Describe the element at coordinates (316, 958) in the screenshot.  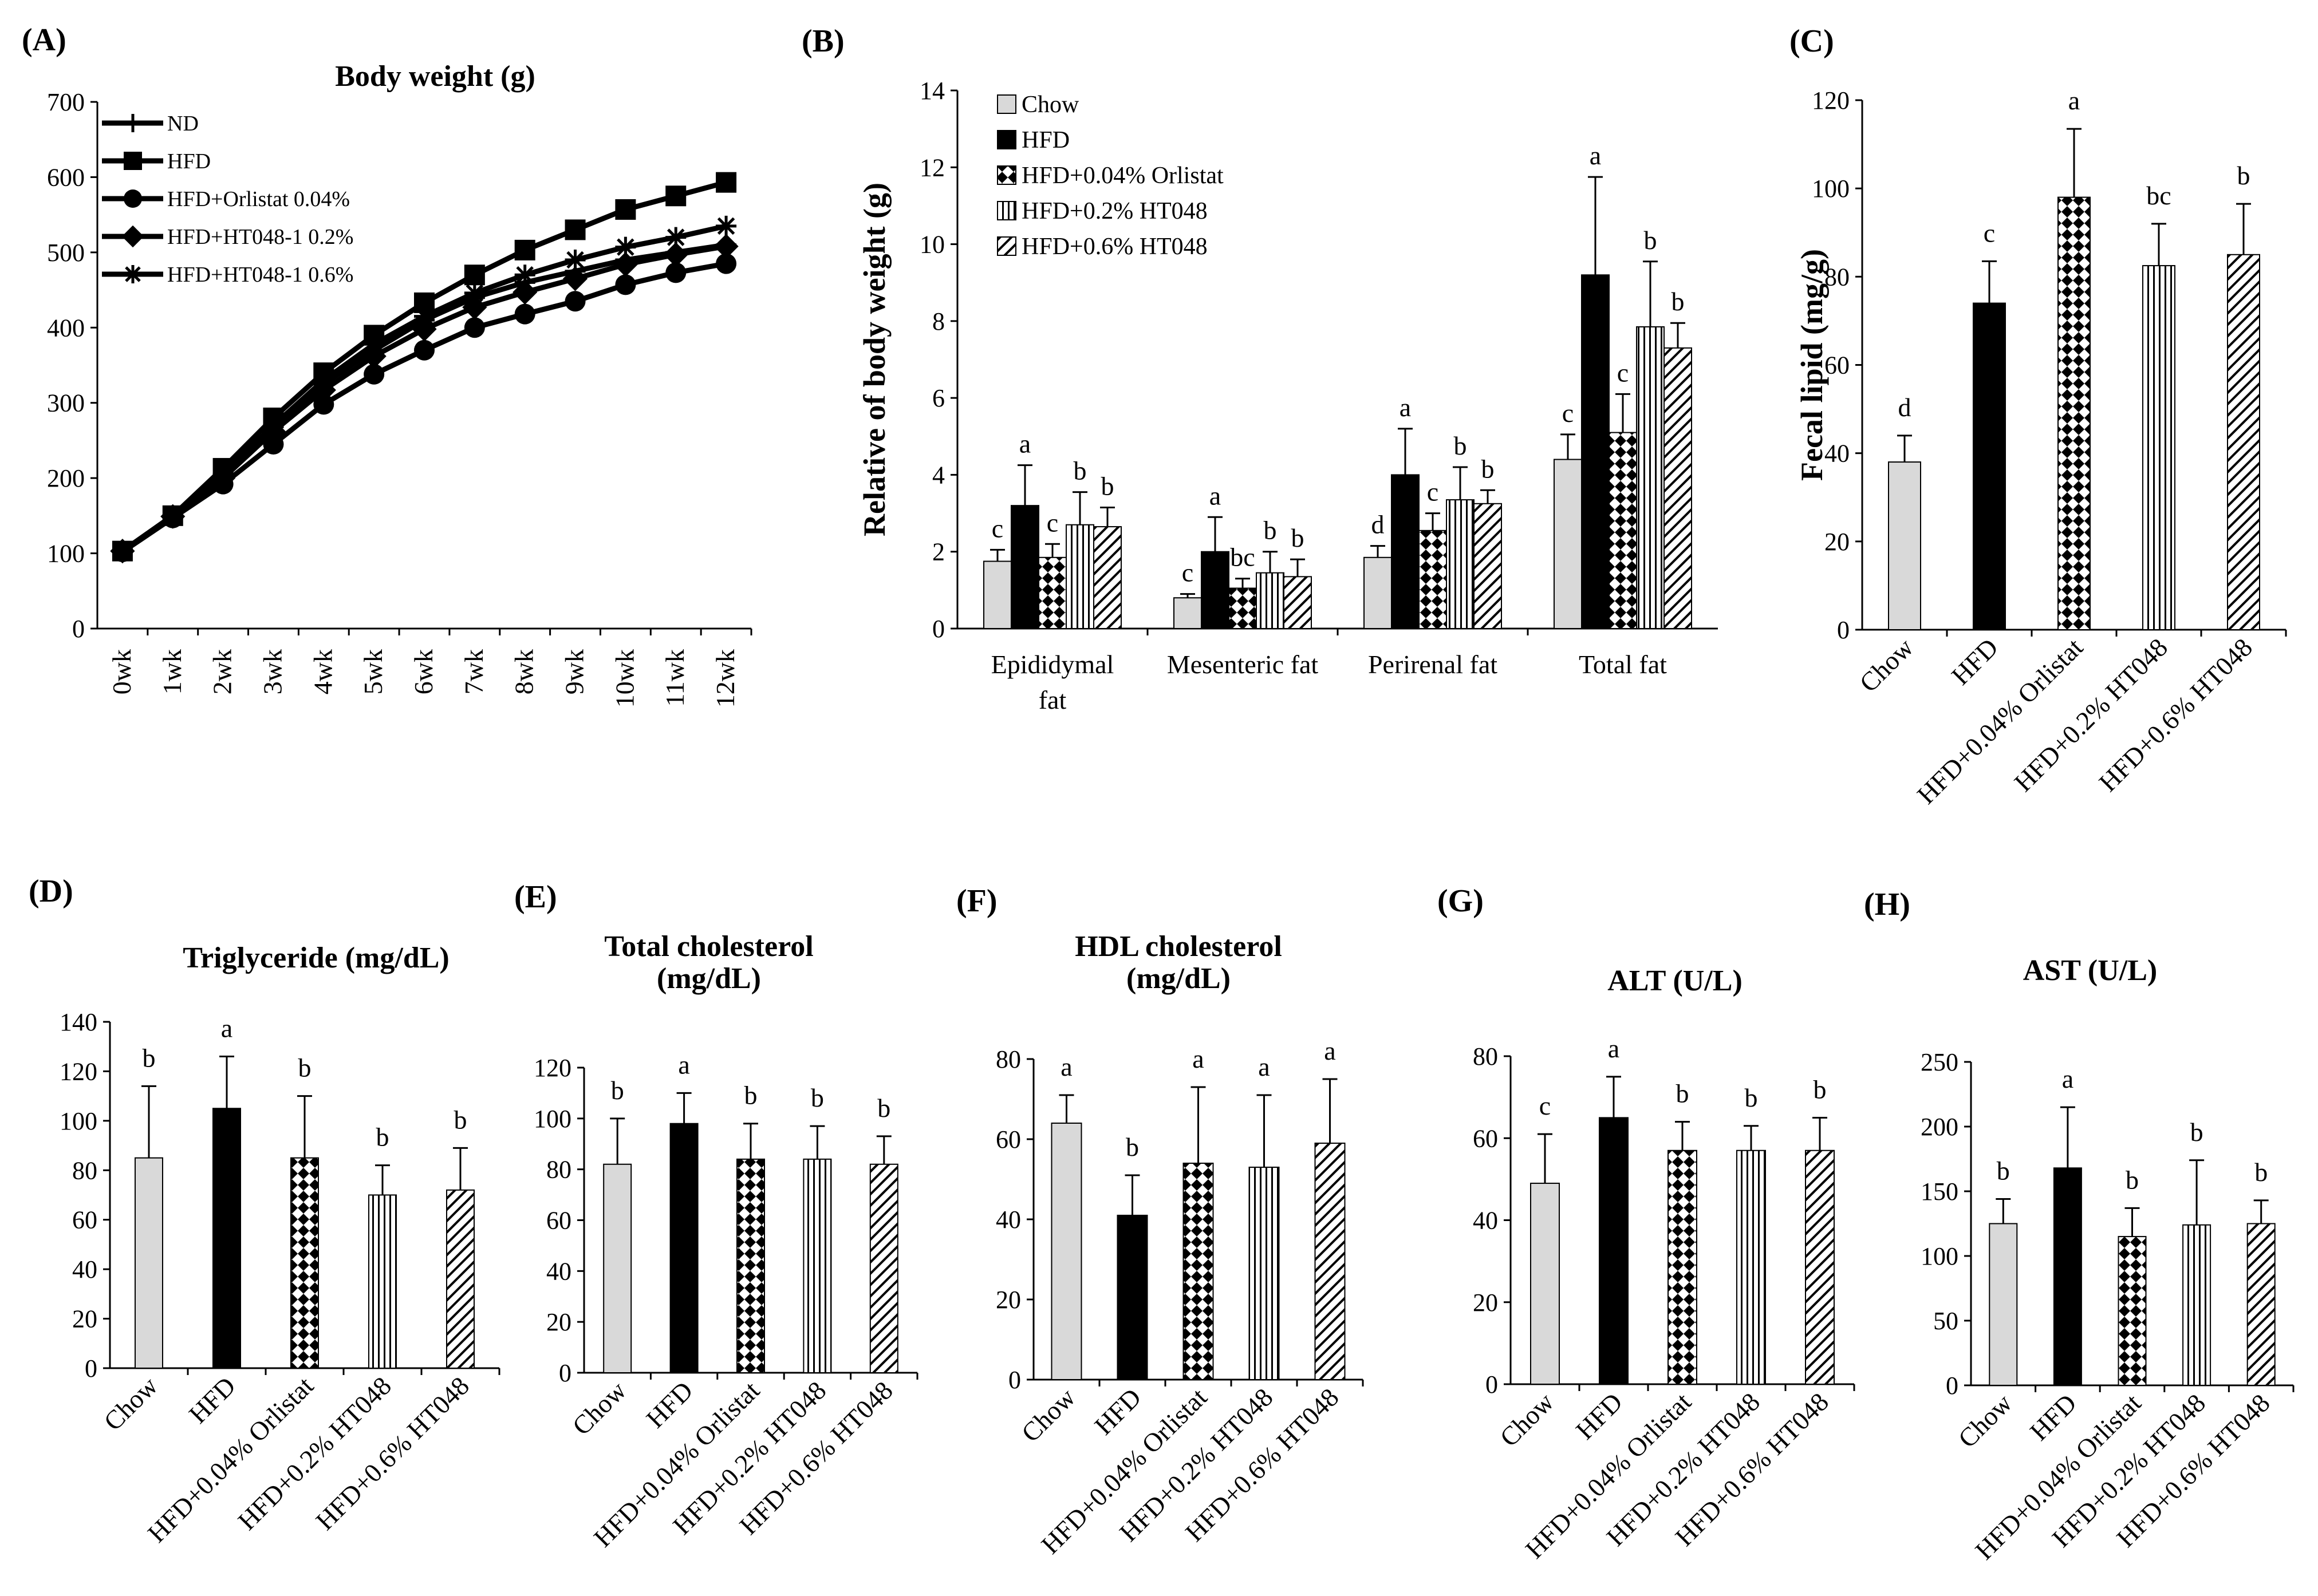
I see `chart-D-title: Triglyceride (mg/dL)` at that location.